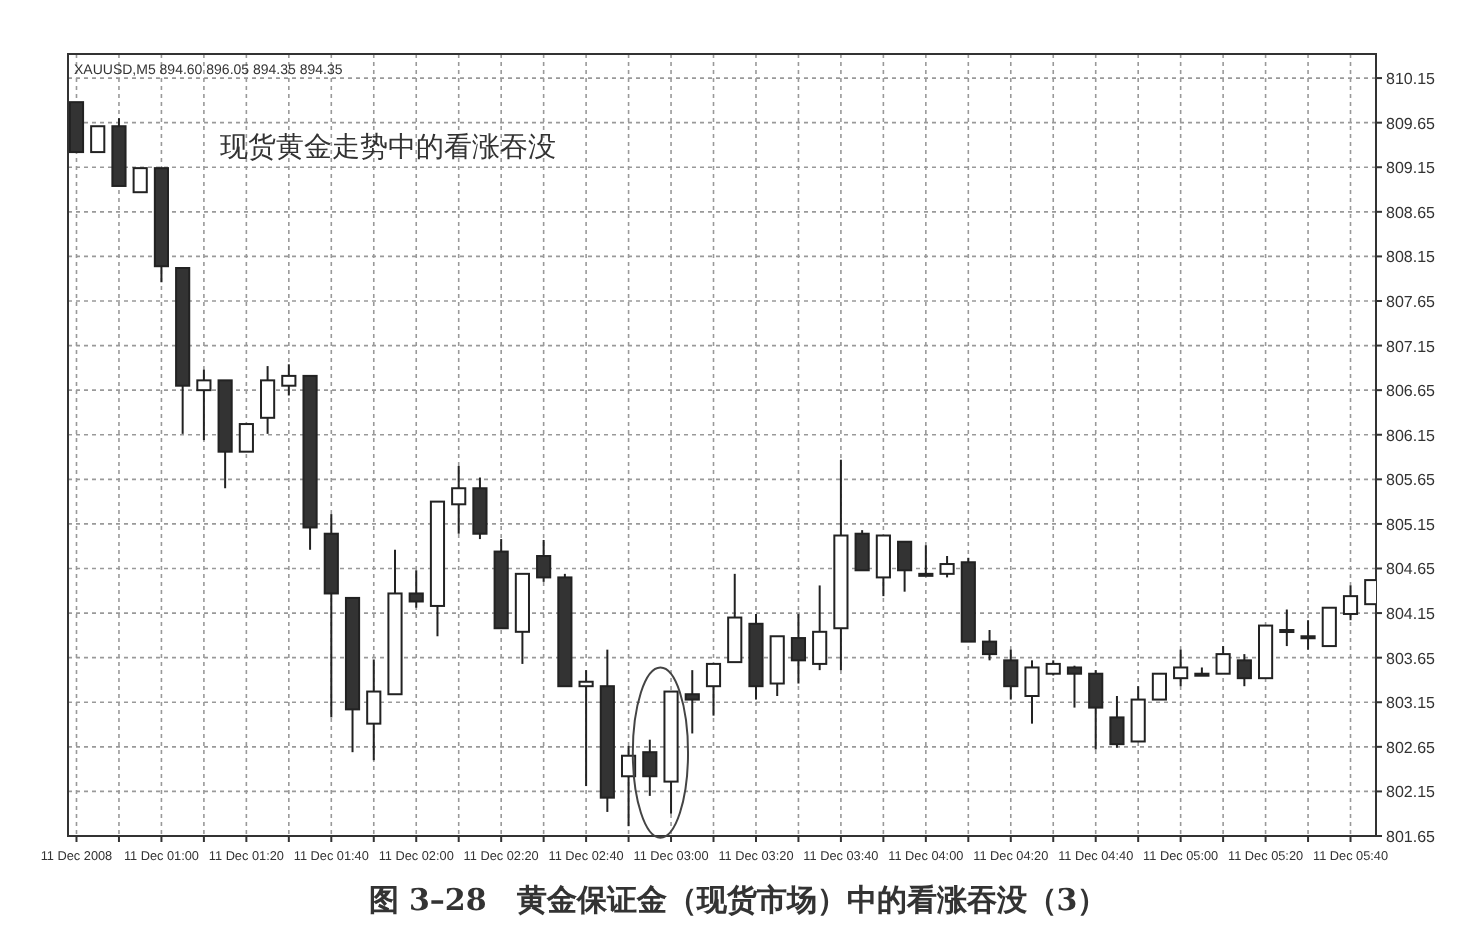  I want to click on y-tick-label: 805.65, so click(1411, 480).